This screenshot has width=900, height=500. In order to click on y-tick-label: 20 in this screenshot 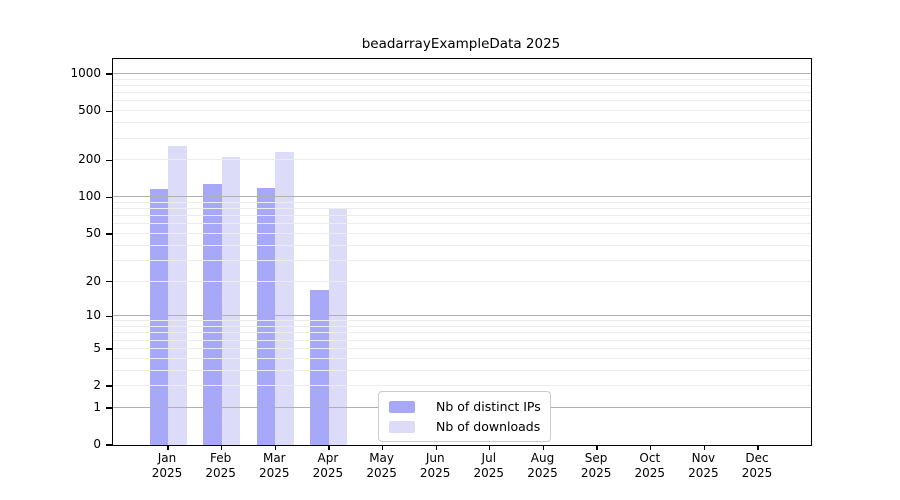, I will do `click(93, 280)`.